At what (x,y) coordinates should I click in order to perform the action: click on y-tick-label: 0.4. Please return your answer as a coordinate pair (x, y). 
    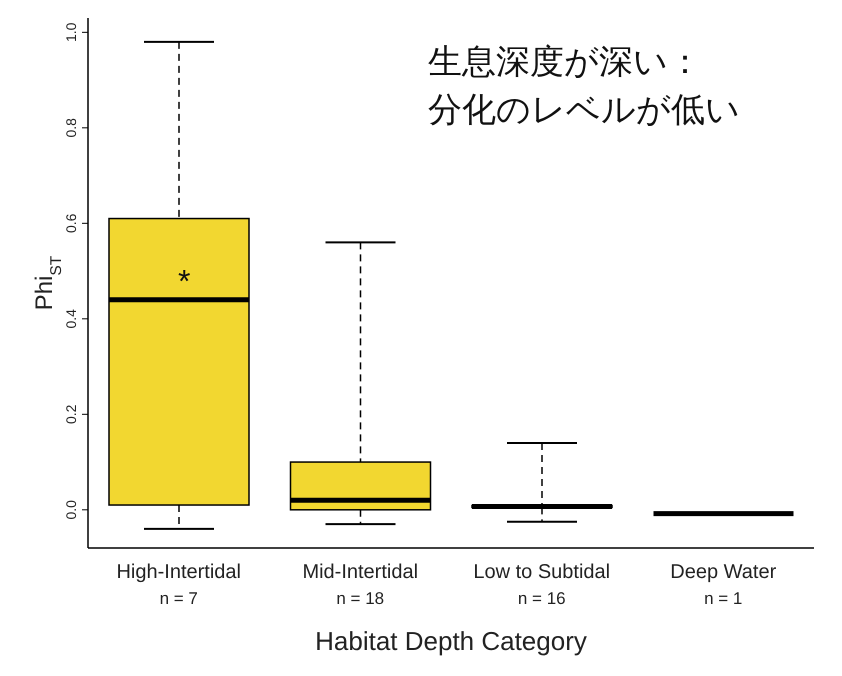
    Looking at the image, I should click on (71, 318).